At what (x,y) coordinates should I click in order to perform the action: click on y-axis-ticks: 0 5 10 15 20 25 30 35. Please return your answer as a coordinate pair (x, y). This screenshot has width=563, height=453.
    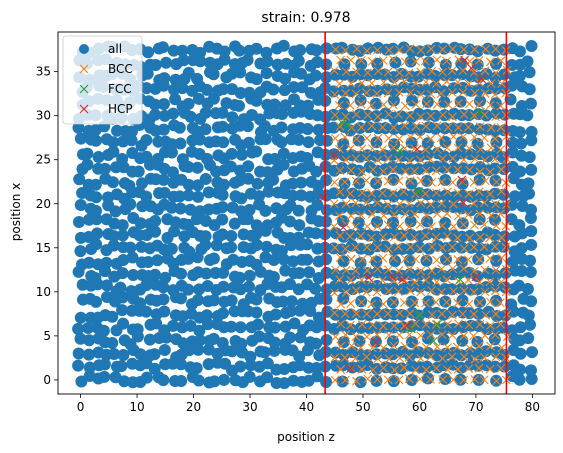
    Looking at the image, I should click on (47, 226).